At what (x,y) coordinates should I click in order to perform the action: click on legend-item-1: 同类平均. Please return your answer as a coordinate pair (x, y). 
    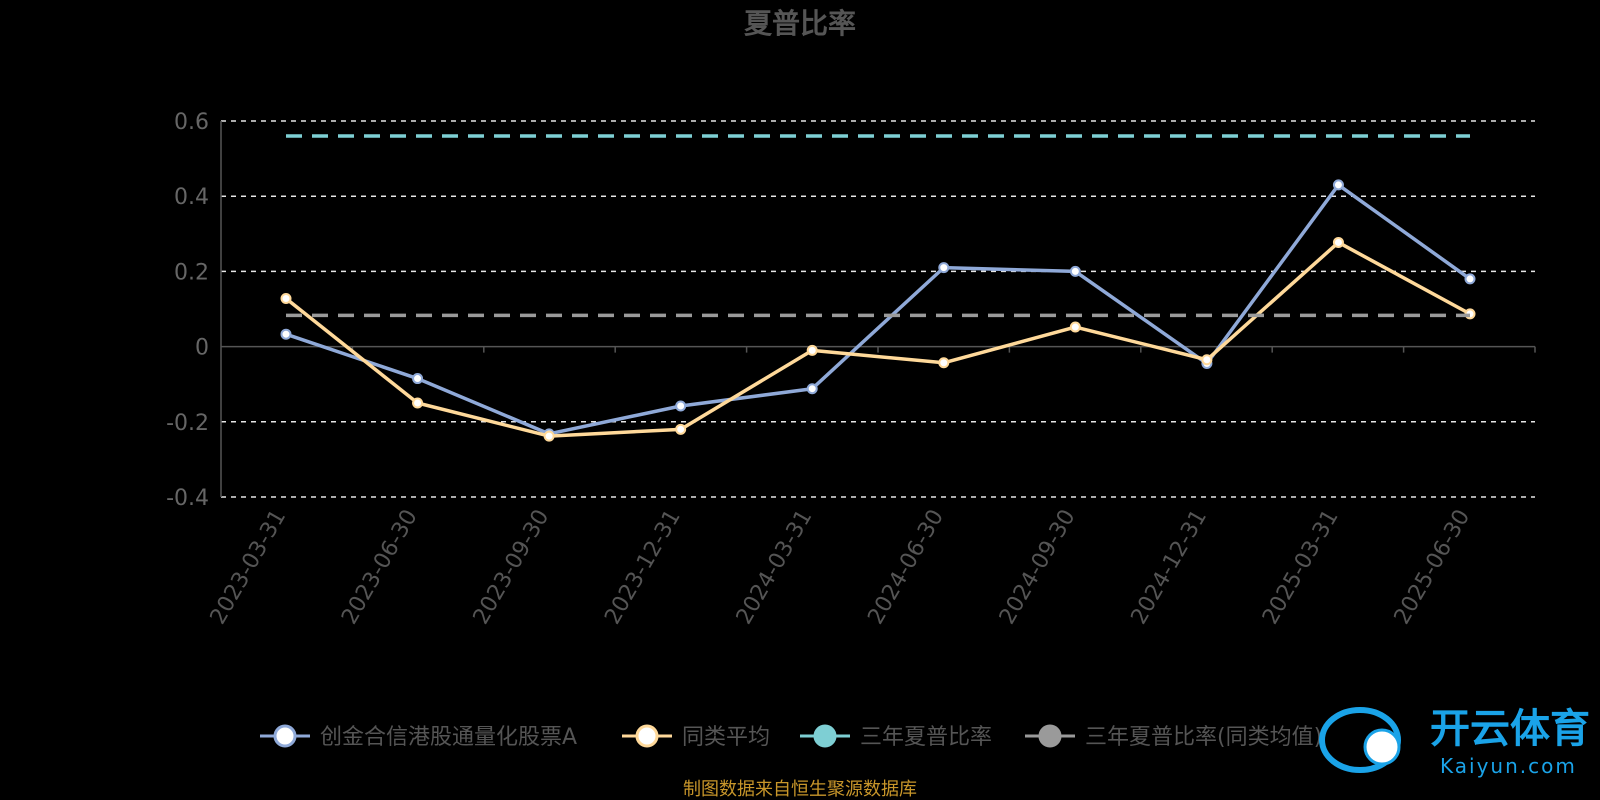
    Looking at the image, I should click on (696, 737).